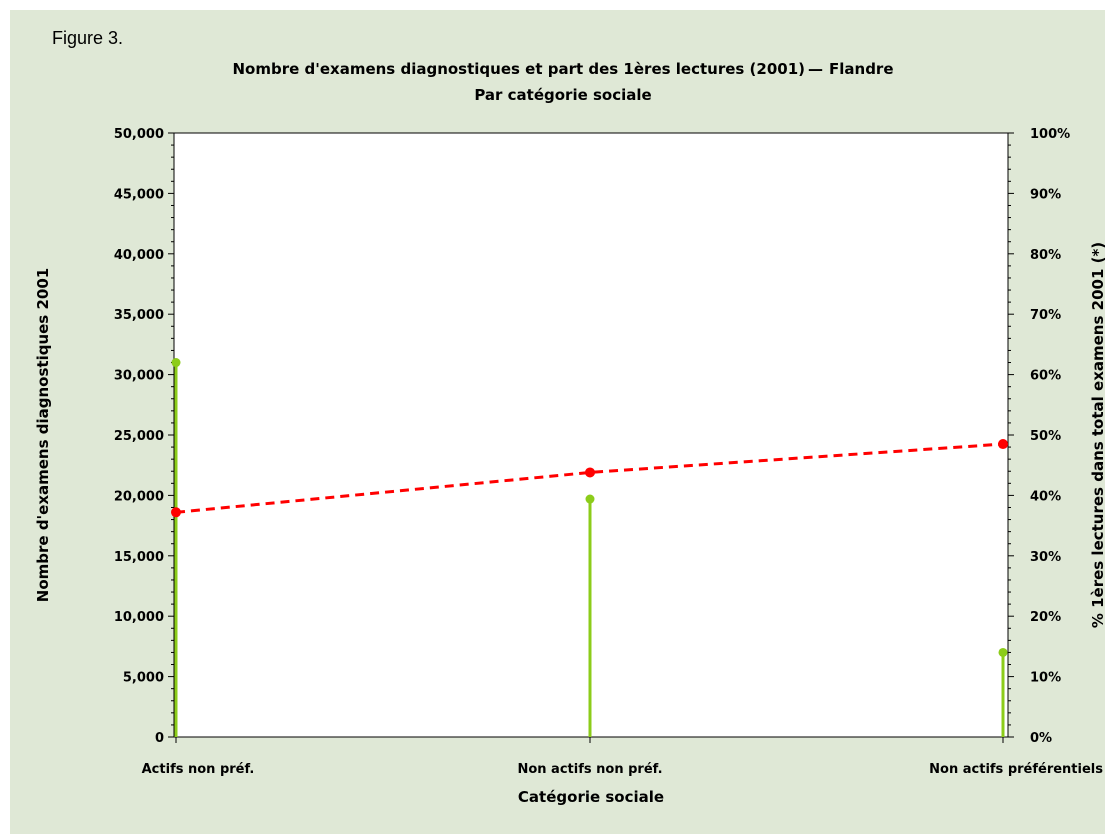 The height and width of the screenshot is (834, 1105). What do you see at coordinates (139, 496) in the screenshot?
I see `y-tick-label: 20,000` at bounding box center [139, 496].